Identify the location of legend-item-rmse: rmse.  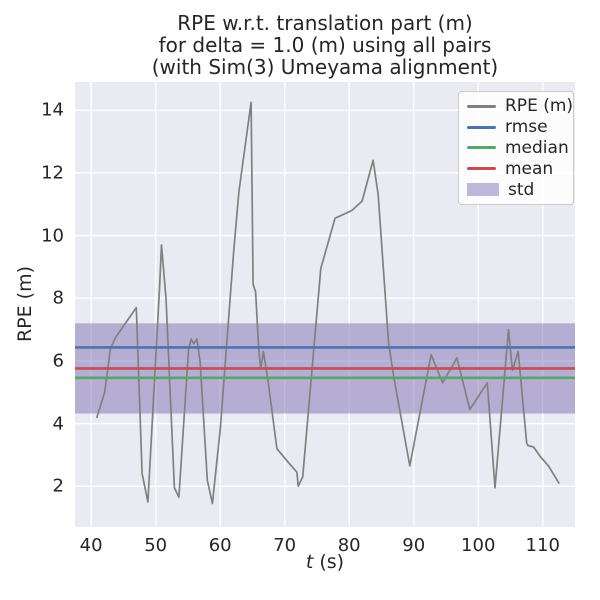
(516, 127).